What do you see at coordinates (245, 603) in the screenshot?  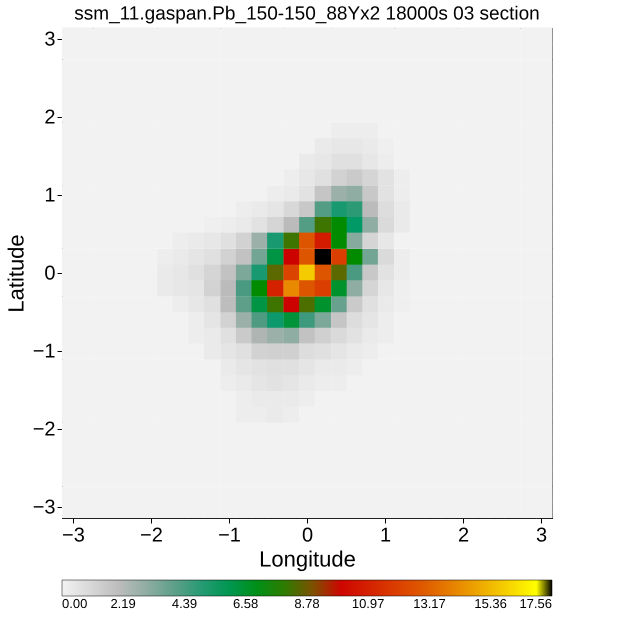 I see `color-bar-label: 6.58` at bounding box center [245, 603].